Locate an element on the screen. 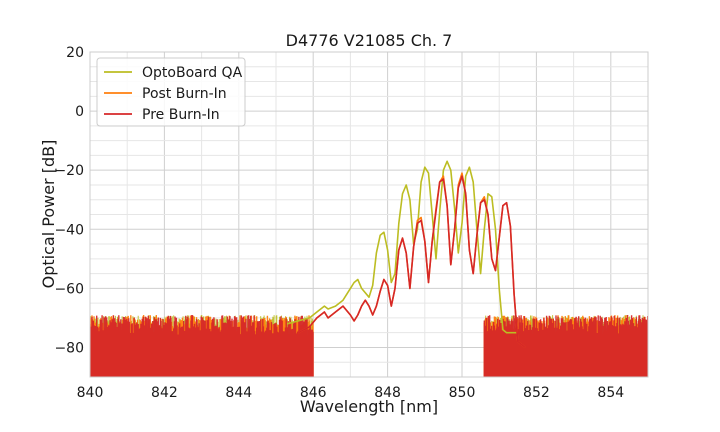 This screenshot has width=720, height=432. series-line-optoboard-qa is located at coordinates (402, 247).